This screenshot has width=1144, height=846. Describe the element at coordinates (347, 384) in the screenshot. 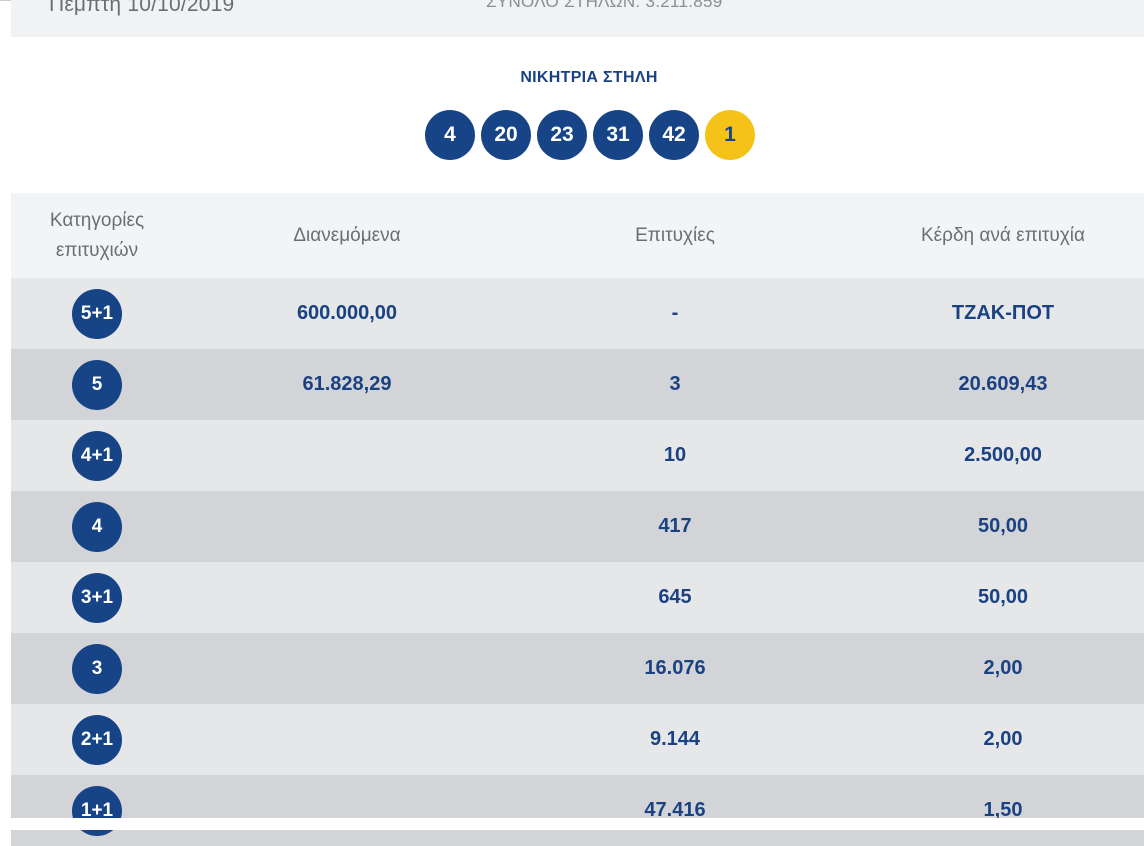

I see `distributed-cell: 61.828,29` at that location.